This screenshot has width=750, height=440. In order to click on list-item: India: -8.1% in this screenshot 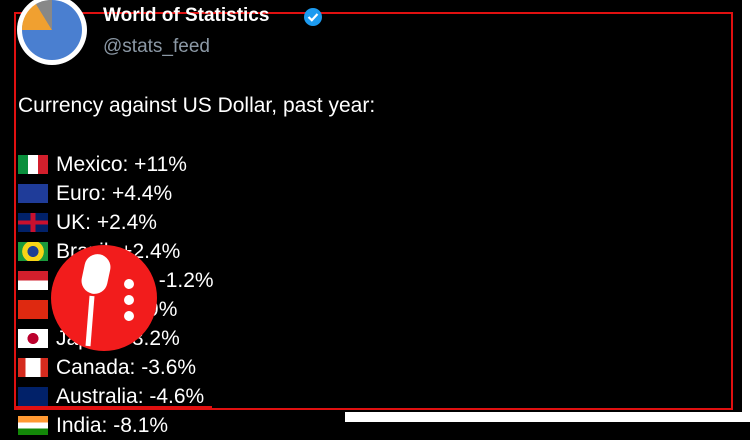, I will do `click(116, 425)`.